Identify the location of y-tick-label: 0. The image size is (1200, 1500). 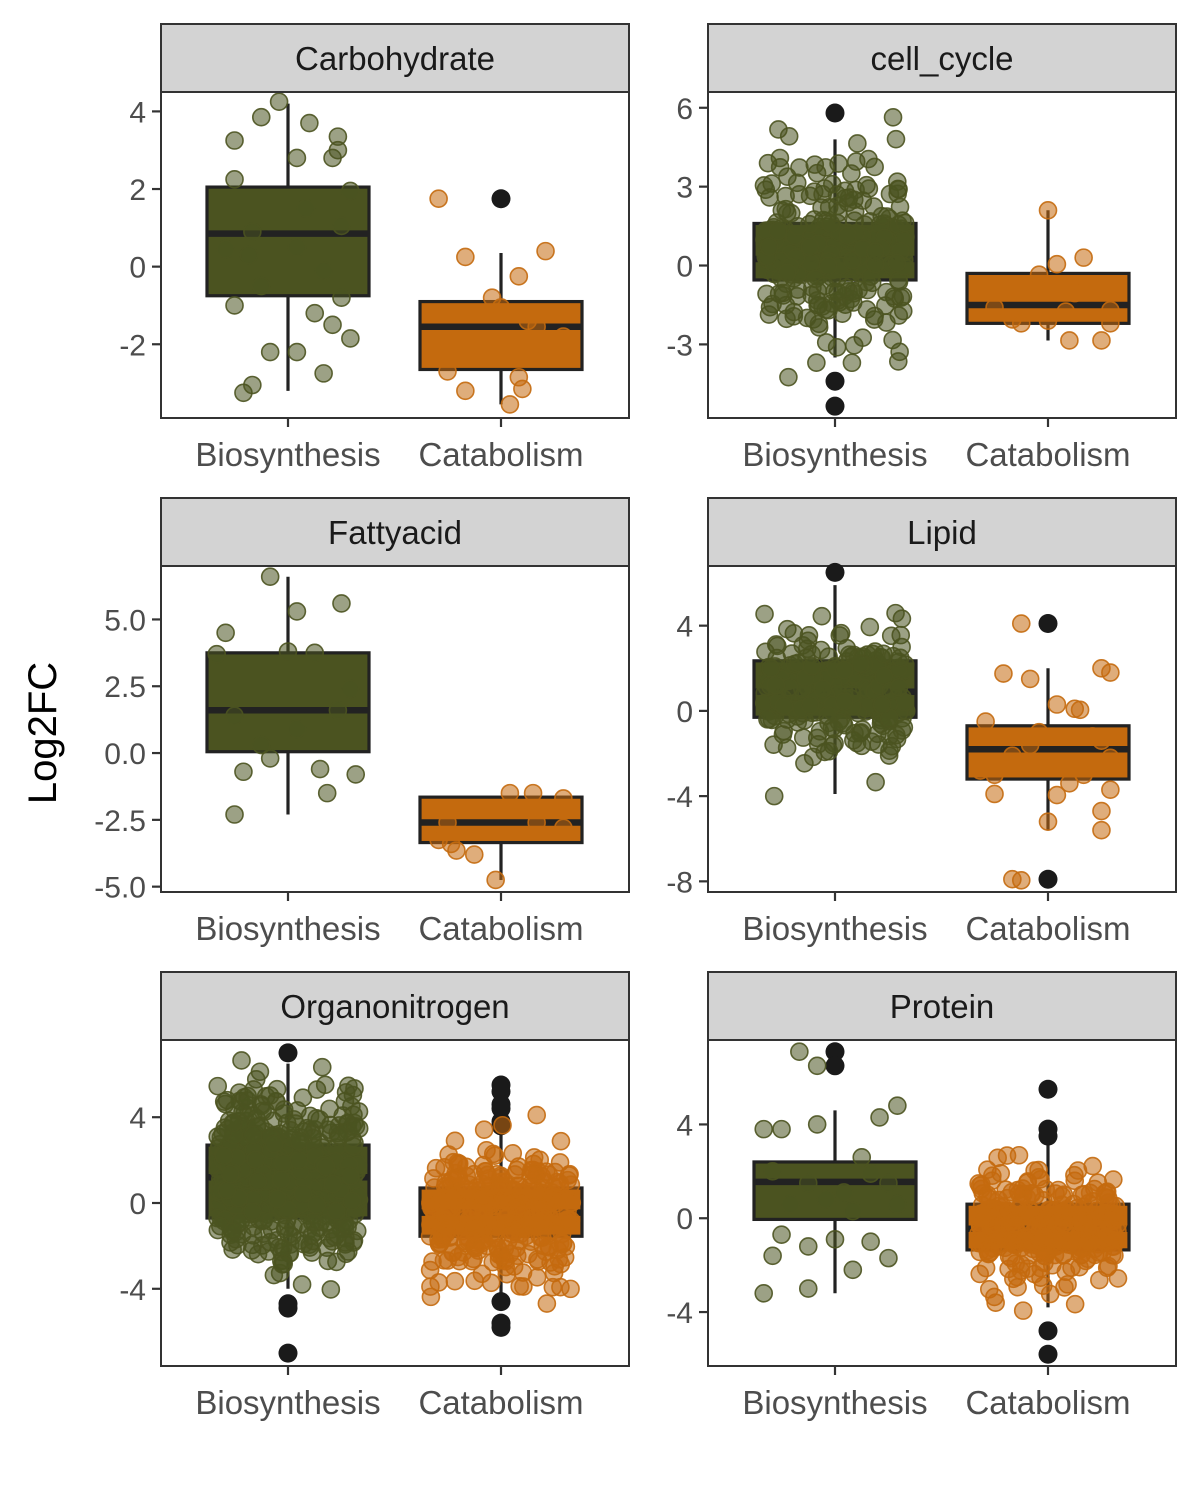
(137, 1204).